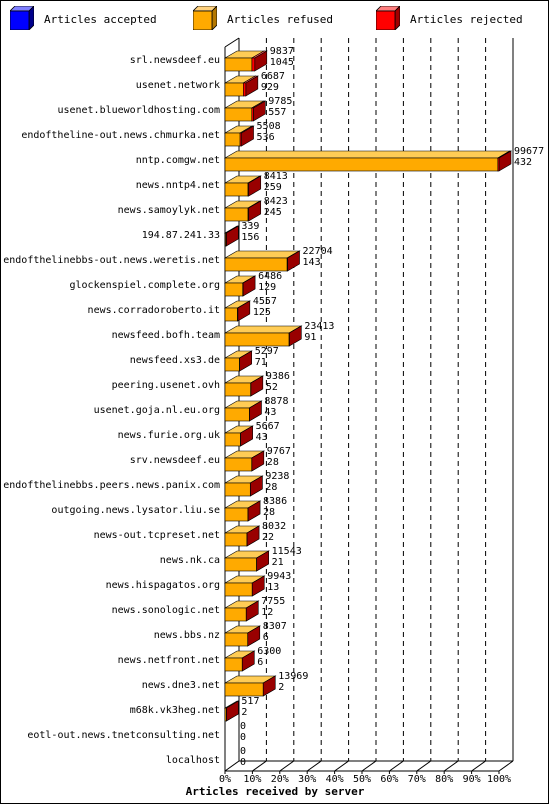  I want to click on x-tick-label: 0%, so click(225, 779).